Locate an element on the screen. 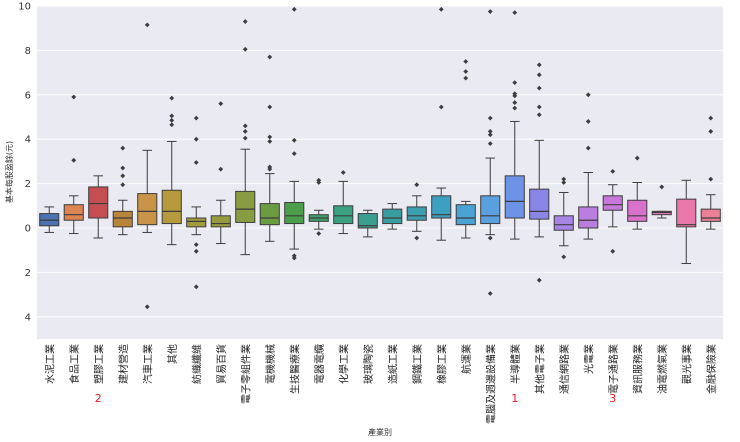  x-tick-label: 建材營造 is located at coordinates (123, 364).